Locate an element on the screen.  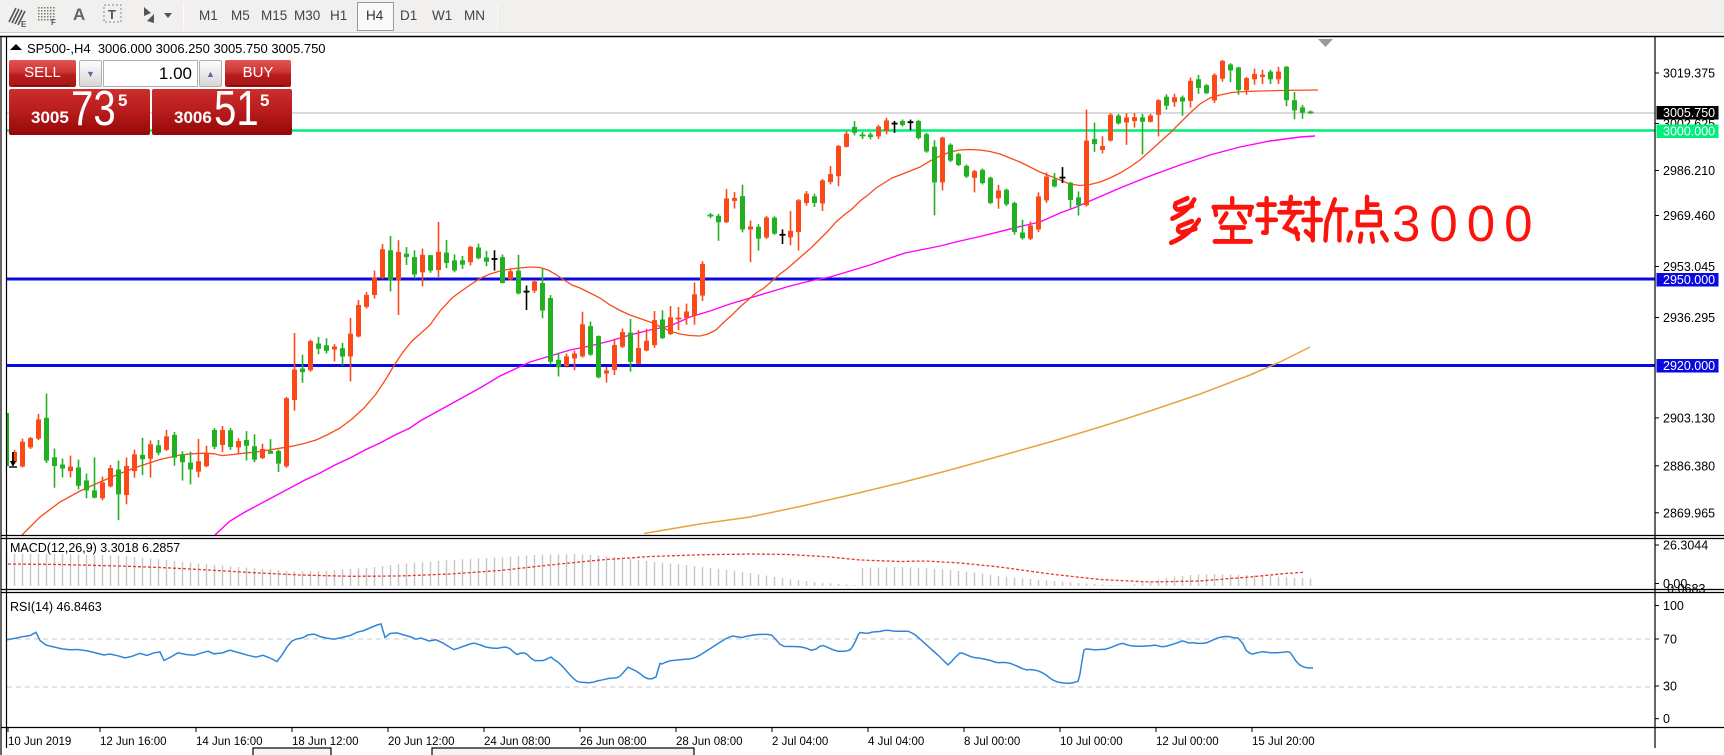
svg-text: E is located at coordinates (24, 24).